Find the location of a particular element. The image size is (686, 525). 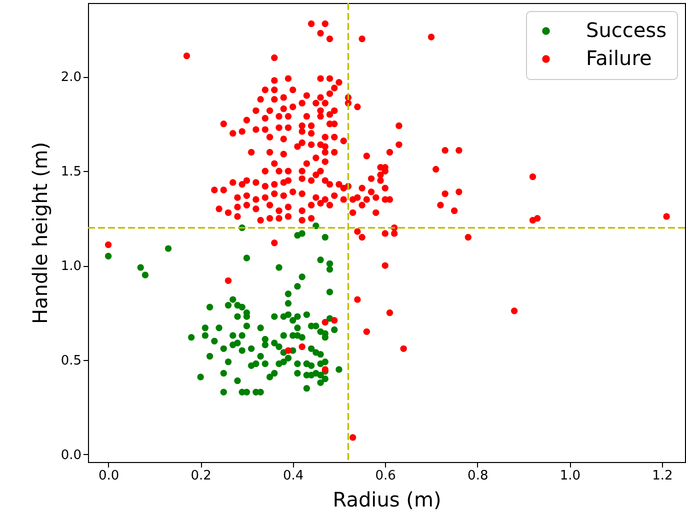

y-tick-label: 1.5 is located at coordinates (71, 172).